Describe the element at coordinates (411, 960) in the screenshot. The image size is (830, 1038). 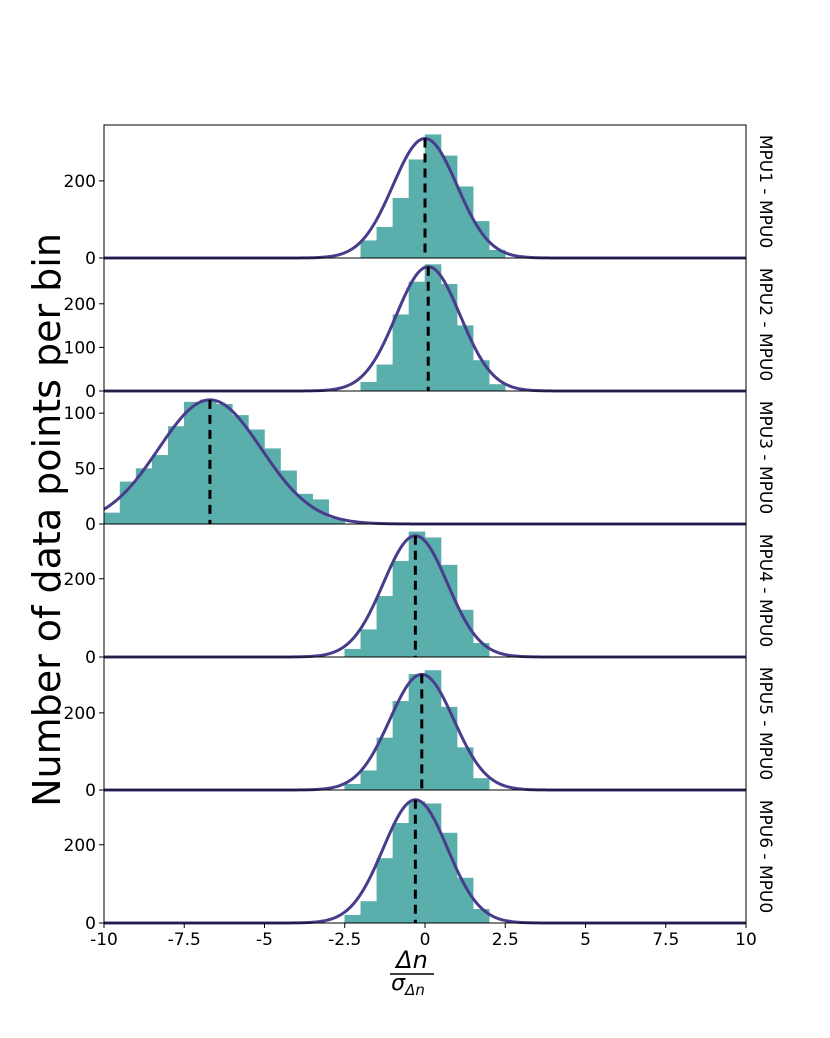
I see `x-axis-label-numerator: Δn` at that location.